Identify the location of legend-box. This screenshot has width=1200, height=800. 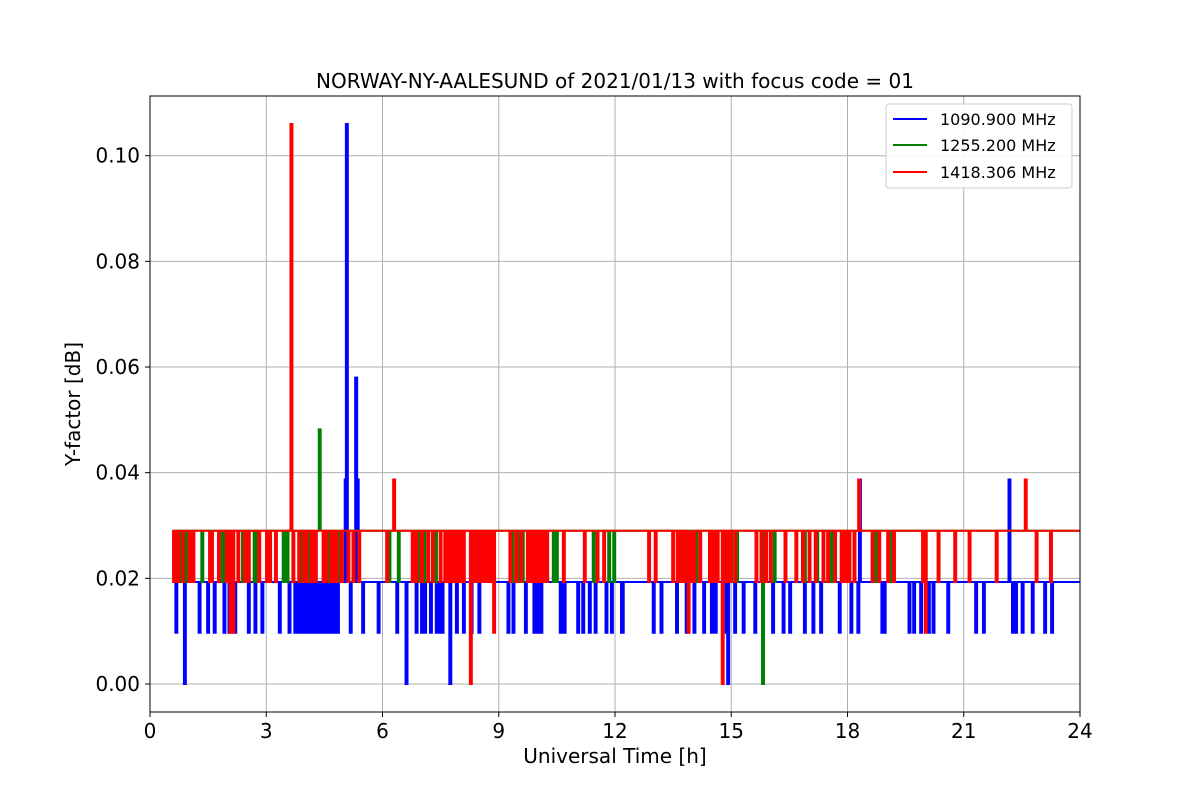
(979, 146).